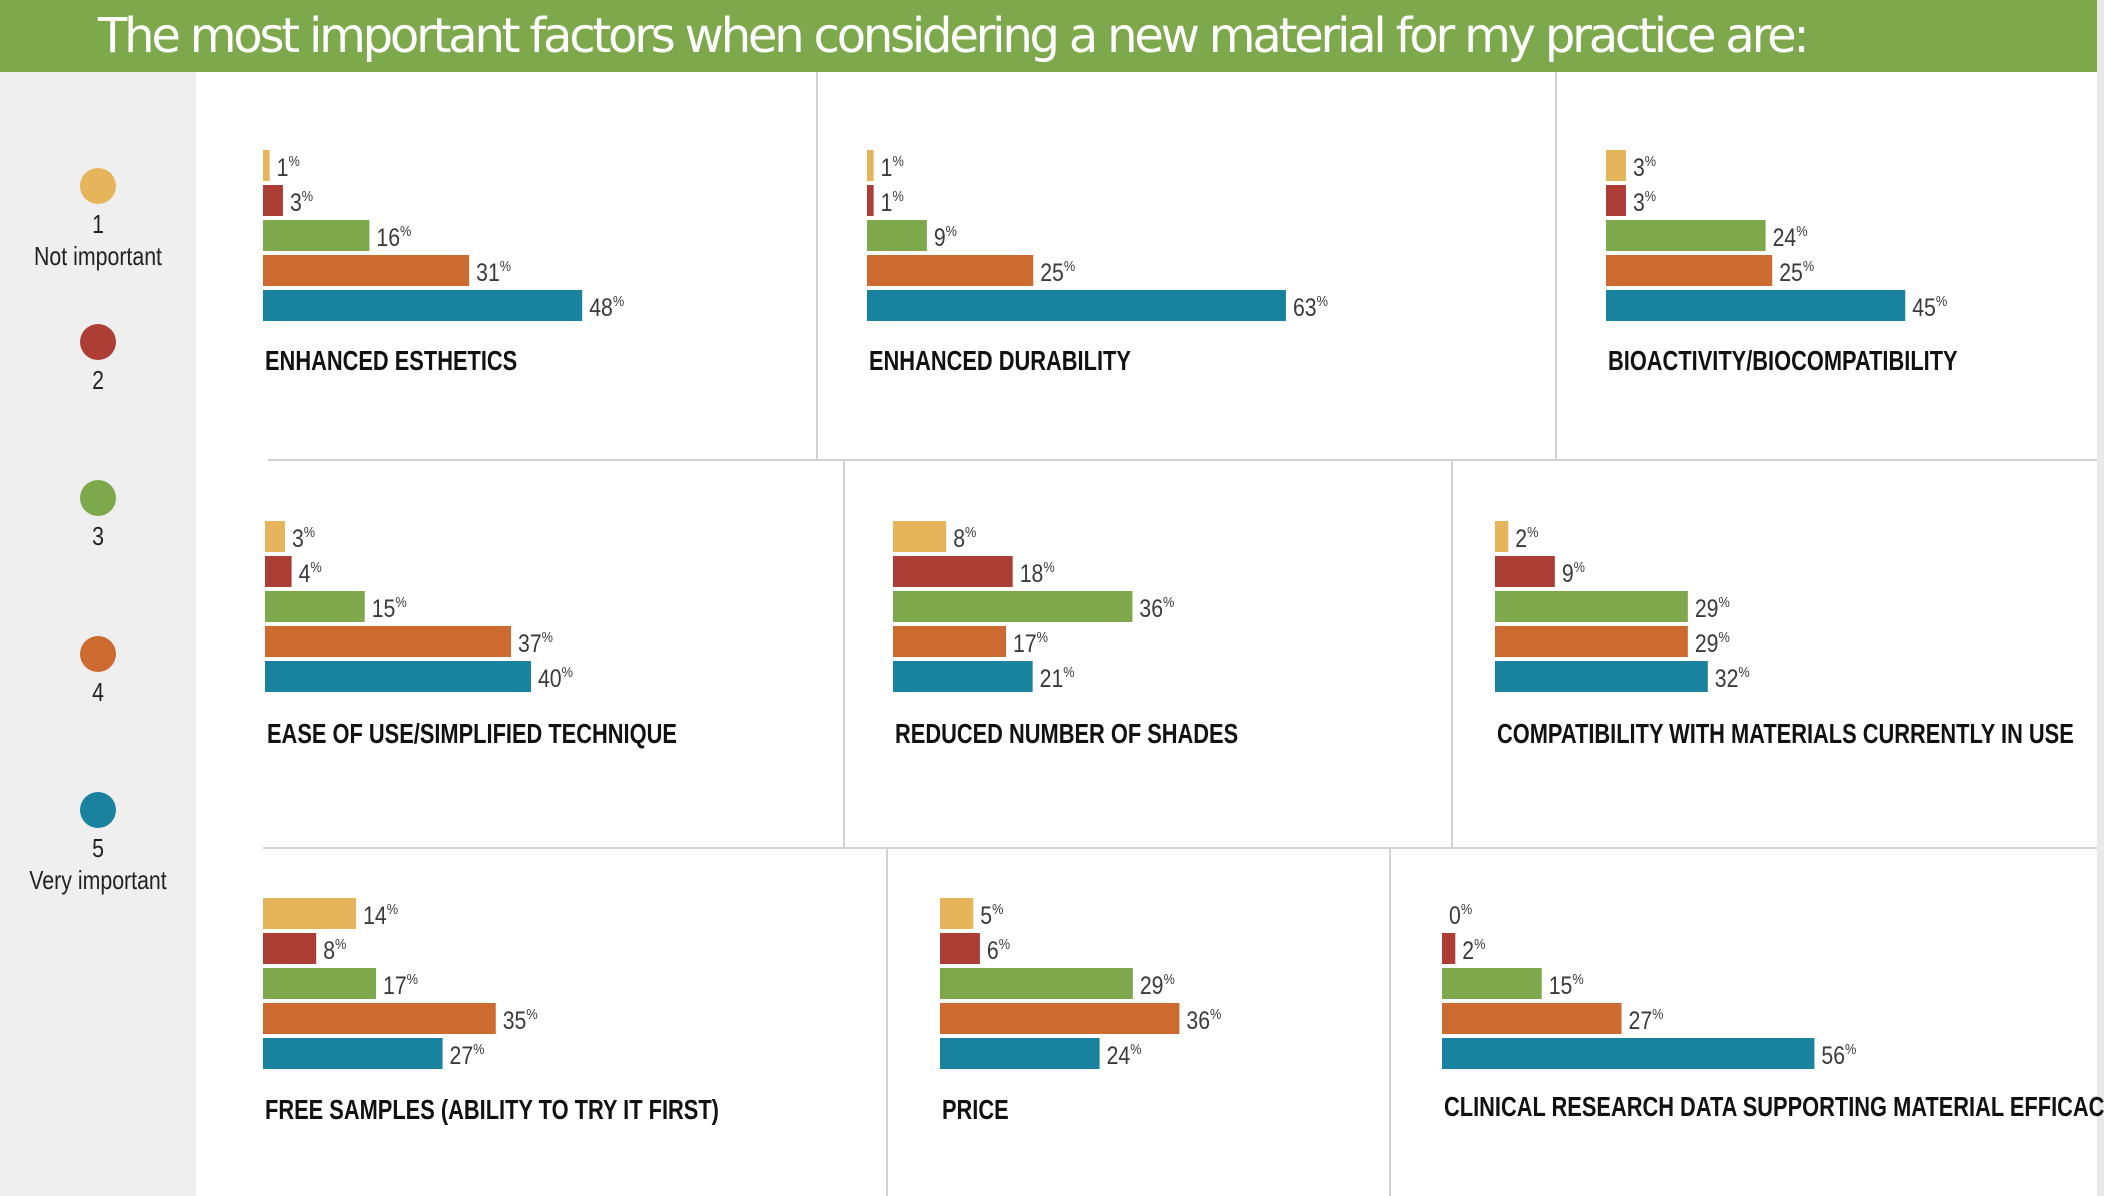  I want to click on legend-value: 3, so click(98, 536).